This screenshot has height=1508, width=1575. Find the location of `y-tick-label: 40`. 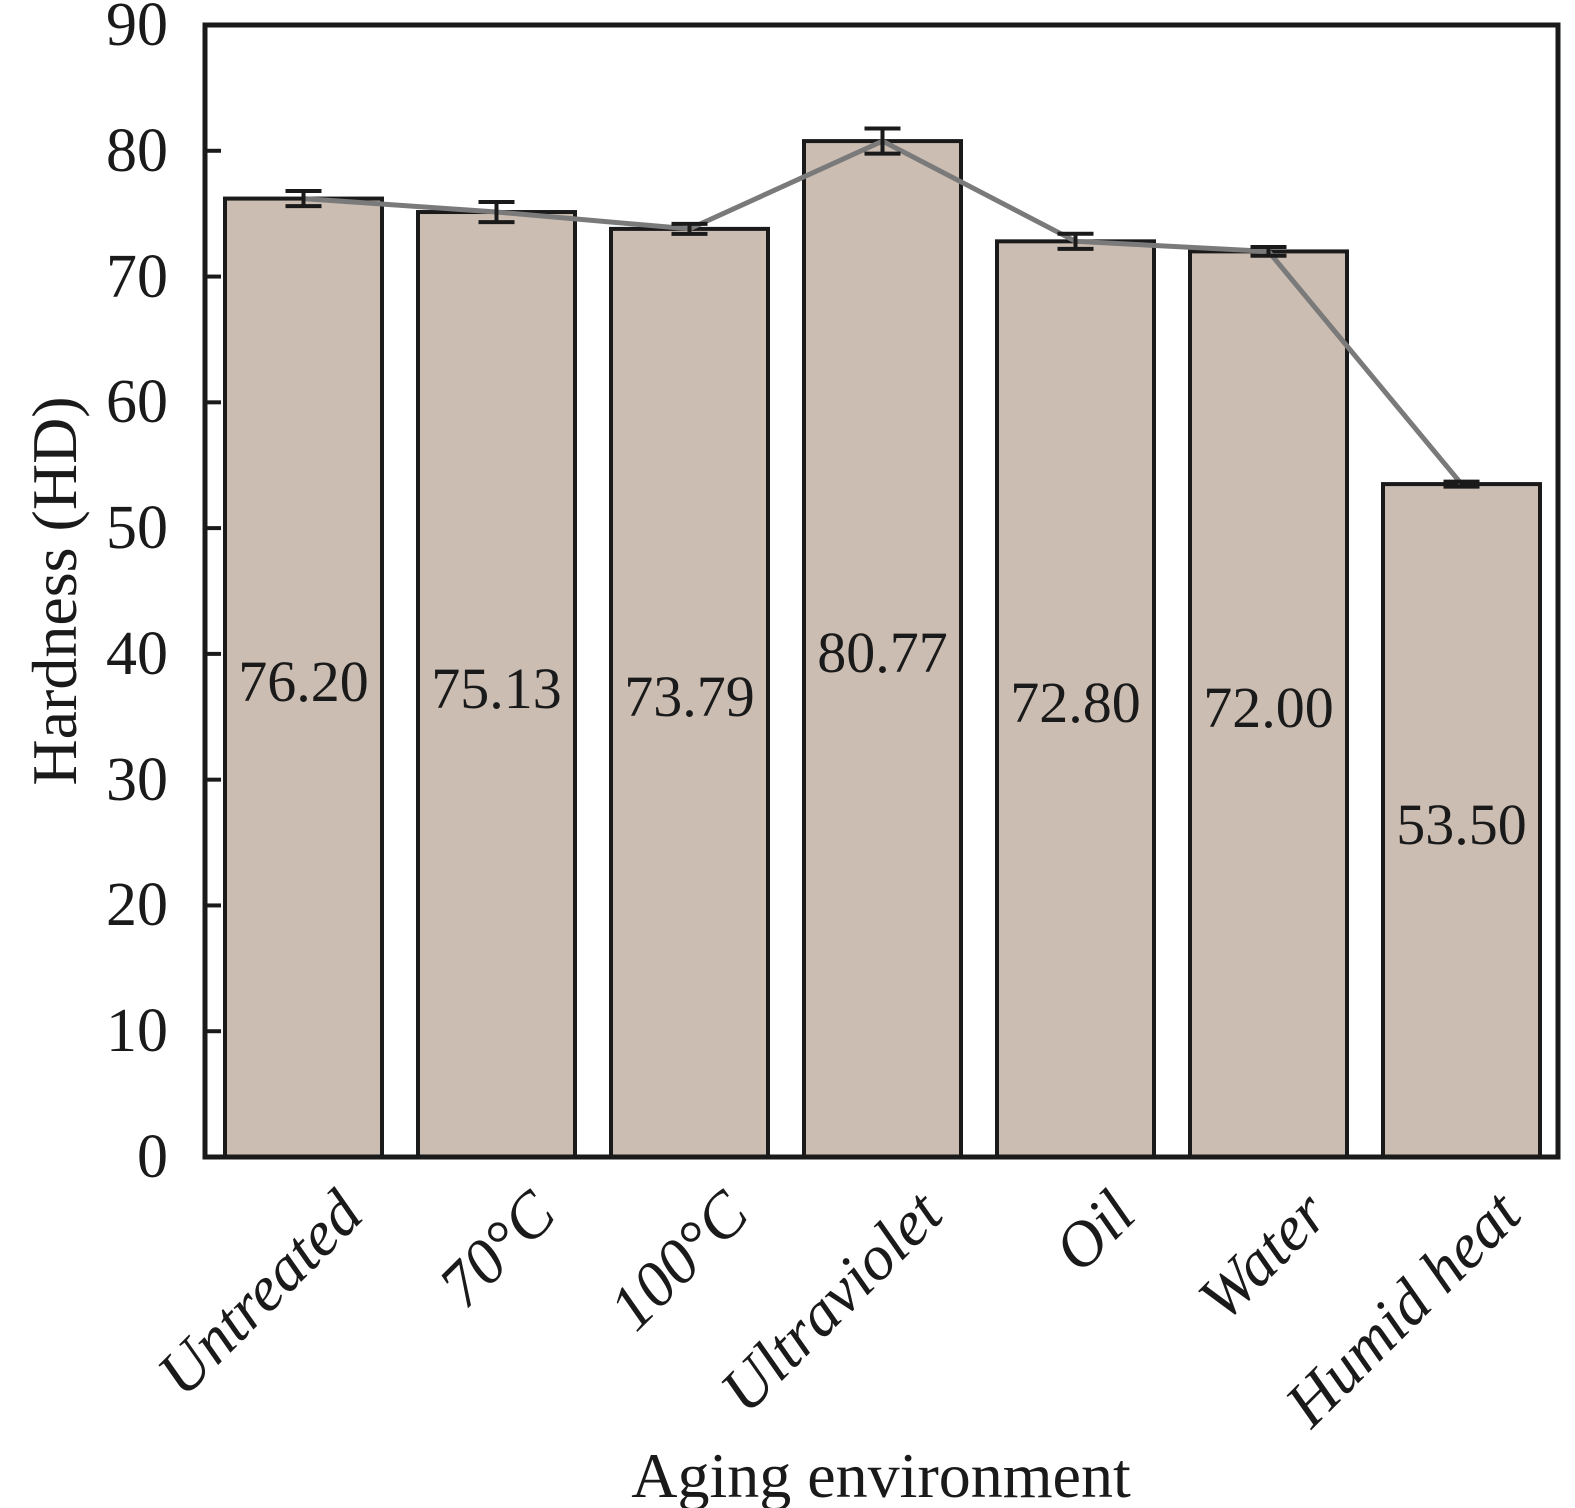

y-tick-label: 40 is located at coordinates (137, 653).